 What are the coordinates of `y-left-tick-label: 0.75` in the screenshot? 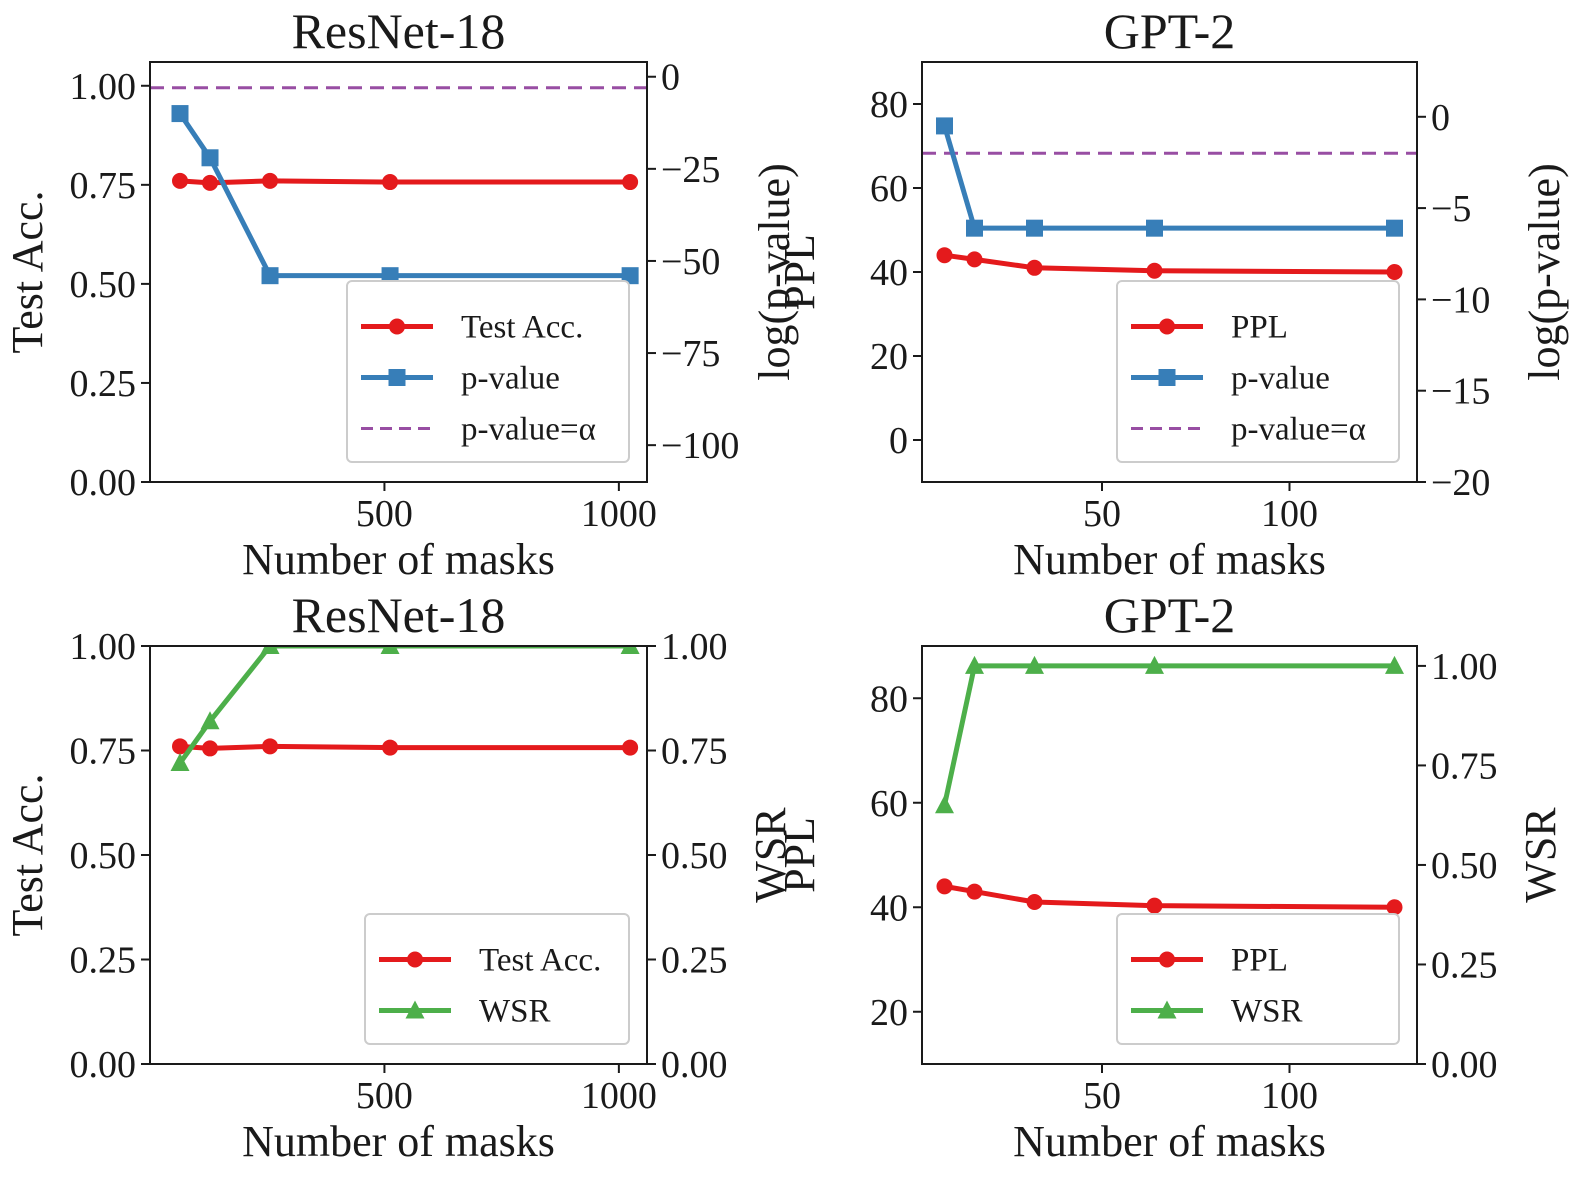 It's located at (103, 186).